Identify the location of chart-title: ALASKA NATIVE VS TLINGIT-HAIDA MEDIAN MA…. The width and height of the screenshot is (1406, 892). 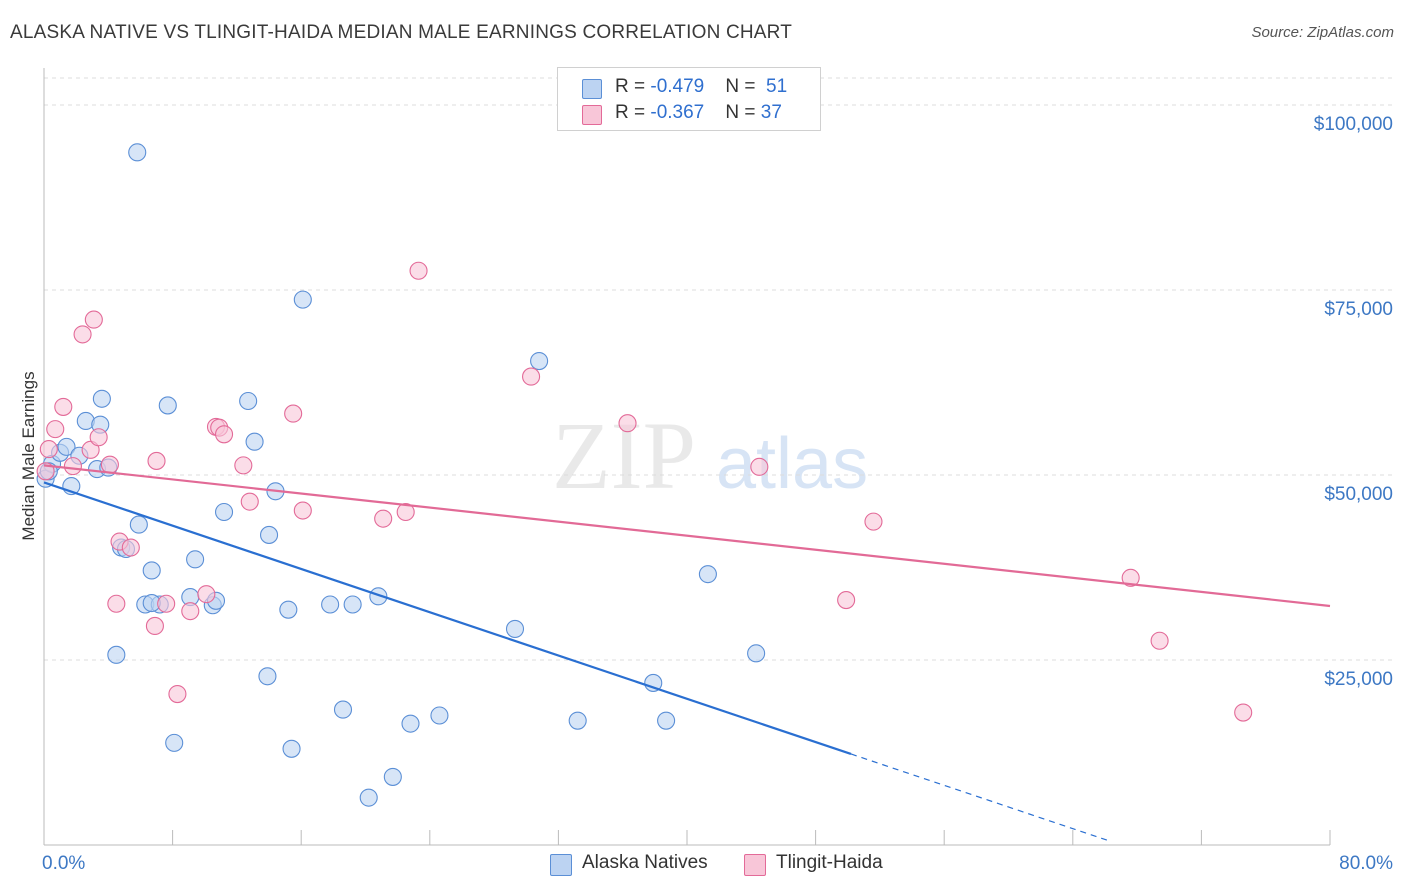
(401, 32).